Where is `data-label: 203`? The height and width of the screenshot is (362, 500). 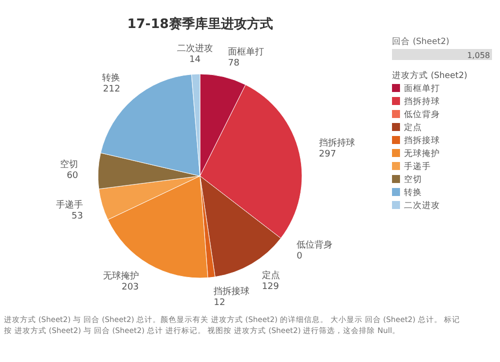 data-label: 203 is located at coordinates (130, 287).